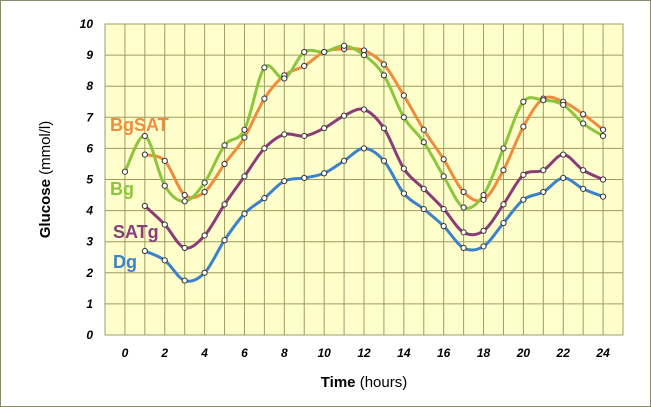 The height and width of the screenshot is (407, 651). I want to click on x-tick-label: 16, so click(444, 353).